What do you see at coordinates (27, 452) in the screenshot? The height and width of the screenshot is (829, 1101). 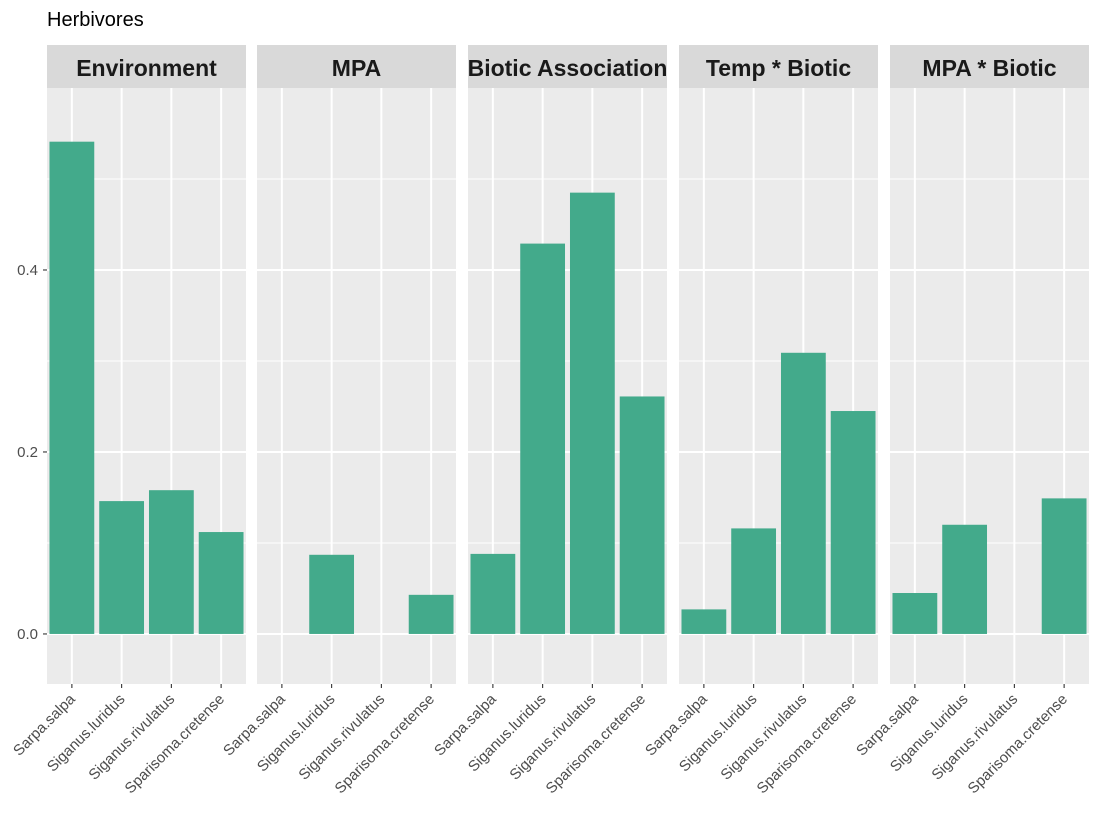 I see `y-tick-label: 0.2` at bounding box center [27, 452].